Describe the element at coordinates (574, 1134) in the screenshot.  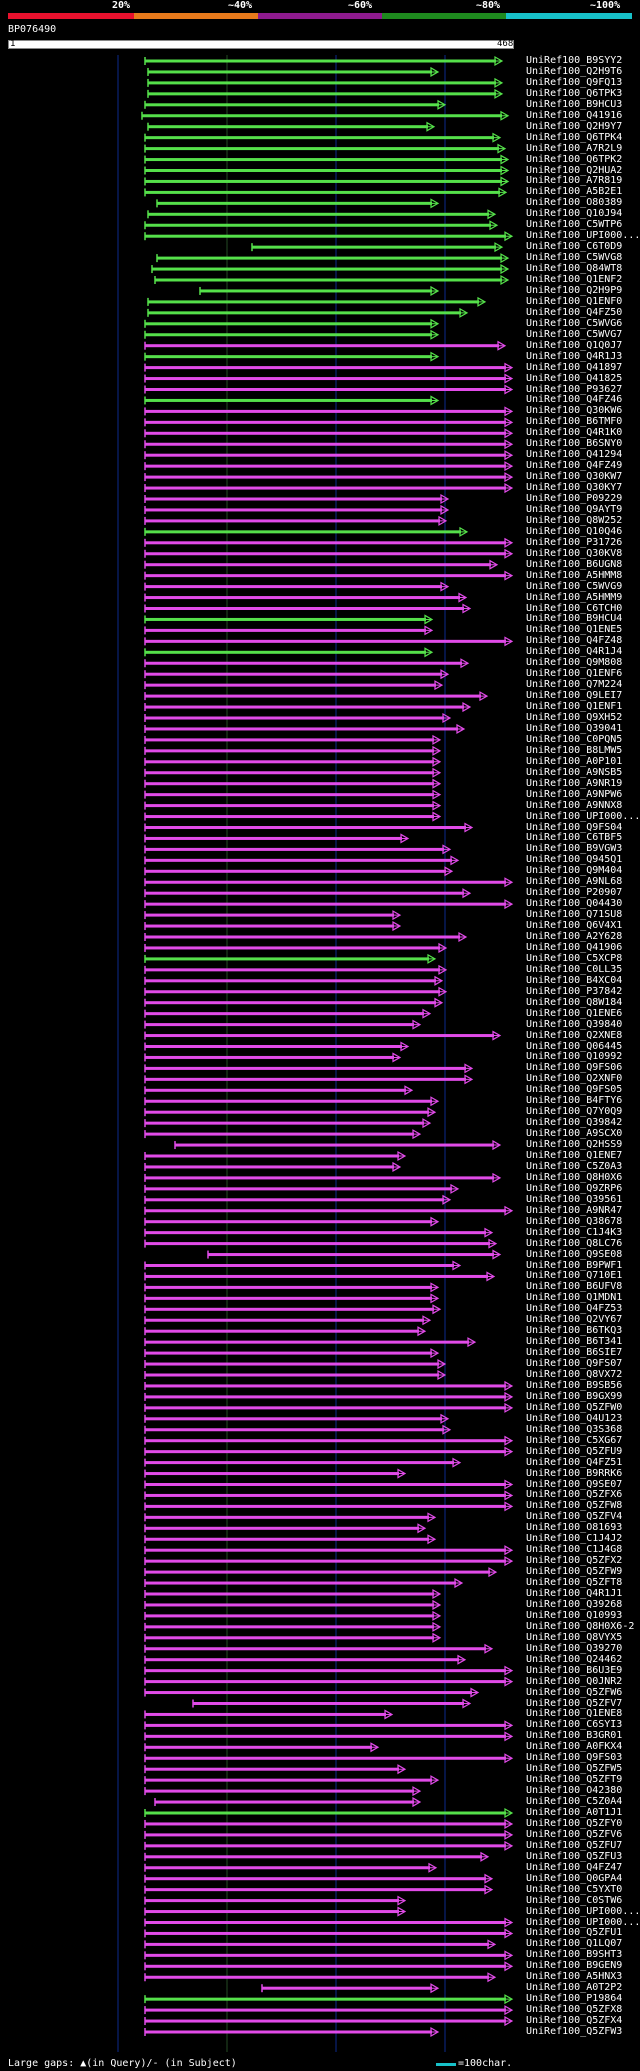
I see `hit-label: UniRef100_A9SCX0` at that location.